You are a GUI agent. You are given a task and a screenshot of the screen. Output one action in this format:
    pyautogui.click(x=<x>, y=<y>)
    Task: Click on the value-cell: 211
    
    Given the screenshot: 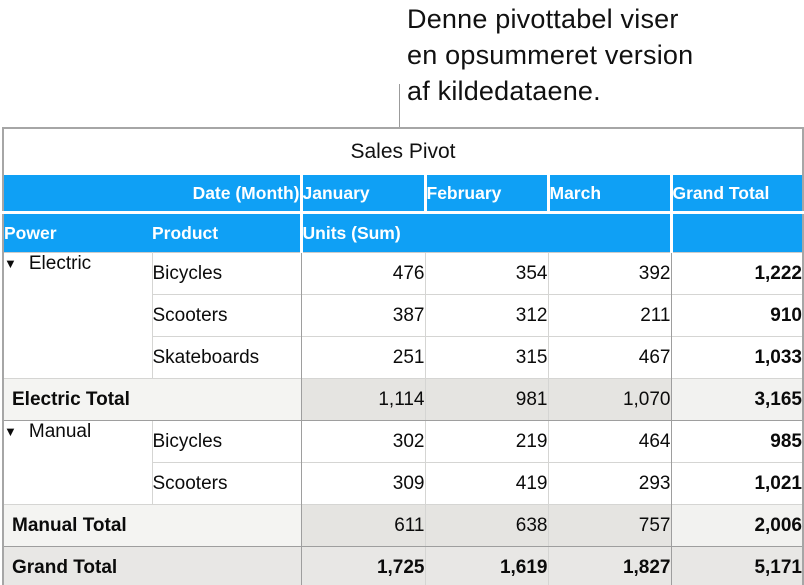 What is the action you would take?
    pyautogui.click(x=609, y=315)
    